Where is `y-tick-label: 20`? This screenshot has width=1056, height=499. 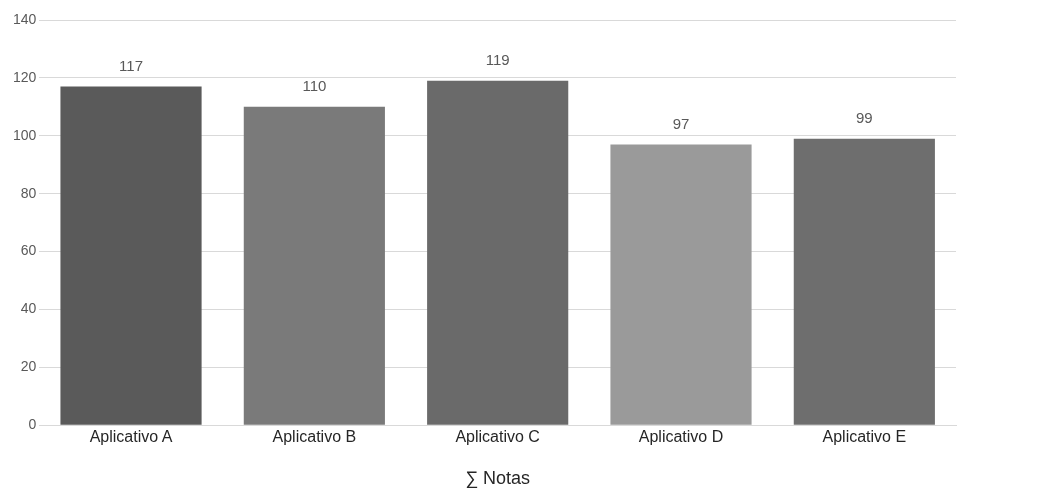
y-tick-label: 20 is located at coordinates (28, 366).